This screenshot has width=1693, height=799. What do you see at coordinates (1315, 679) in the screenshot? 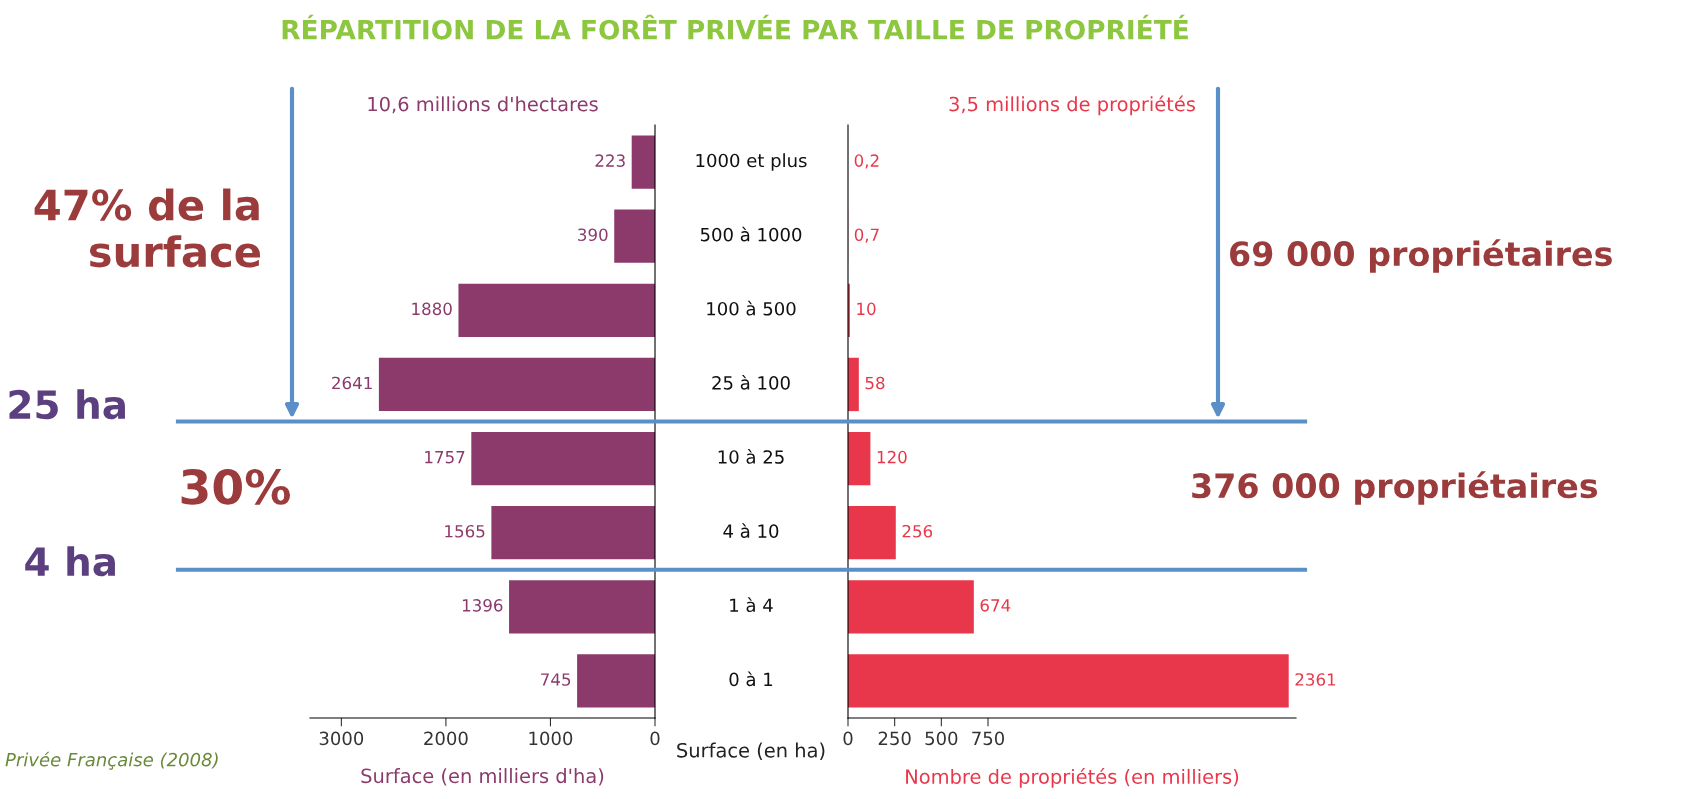
I see `data-label: 2361` at bounding box center [1315, 679].